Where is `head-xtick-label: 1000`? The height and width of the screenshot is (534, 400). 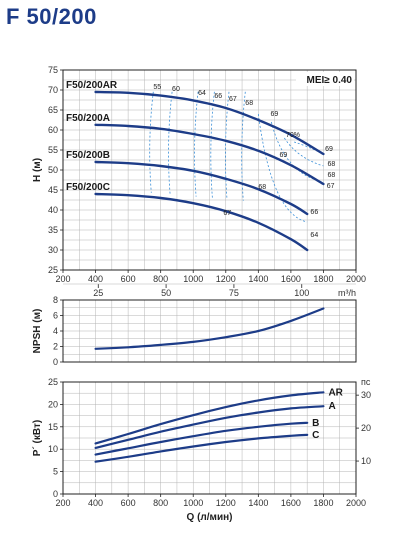
head-xtick-label: 1000 is located at coordinates (193, 279).